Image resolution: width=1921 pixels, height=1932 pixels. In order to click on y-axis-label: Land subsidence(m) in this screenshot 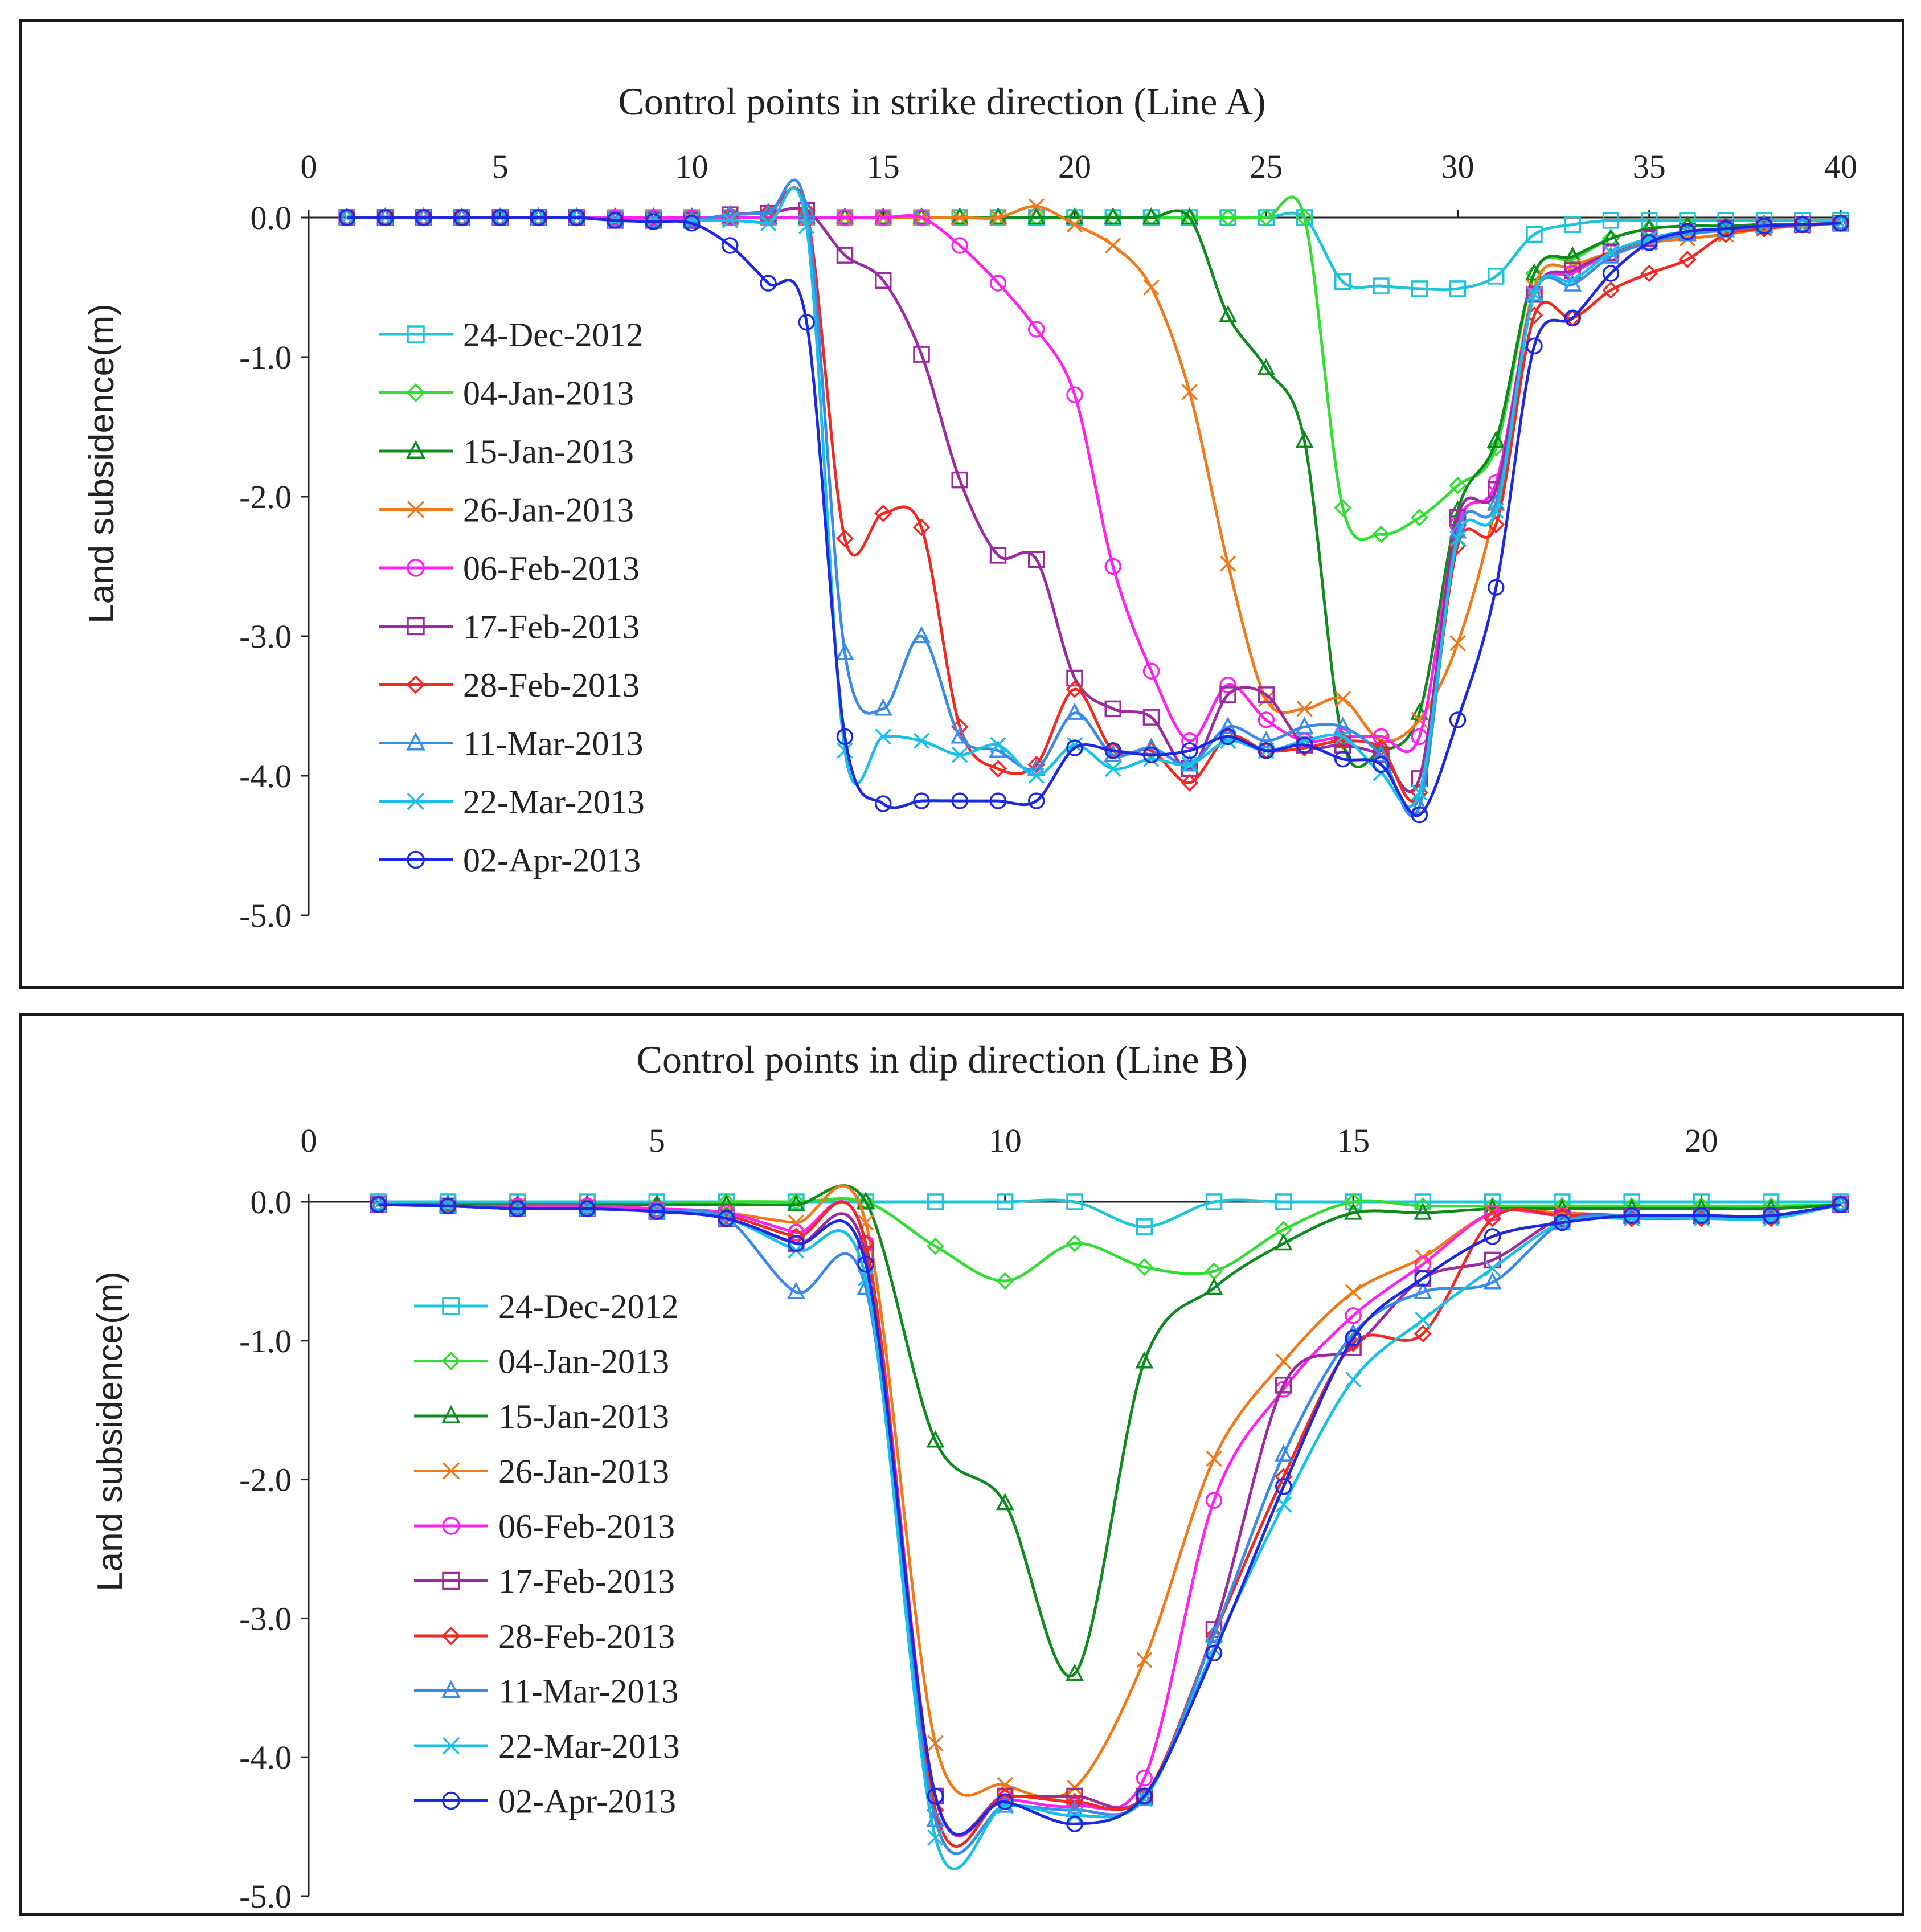, I will do `click(101, 464)`.